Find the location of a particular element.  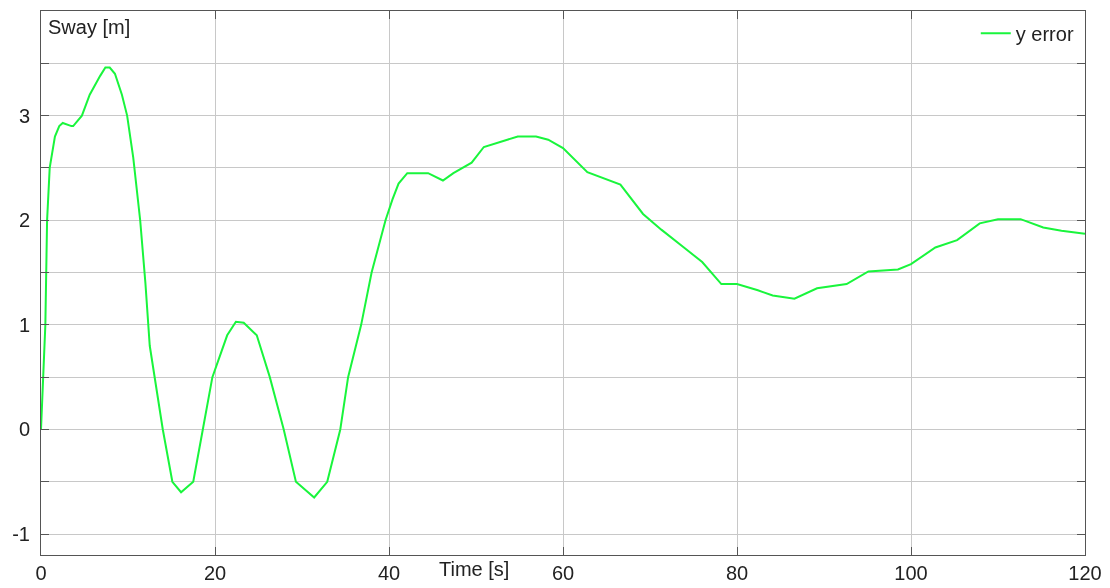

x-tick-label: 60 is located at coordinates (563, 573).